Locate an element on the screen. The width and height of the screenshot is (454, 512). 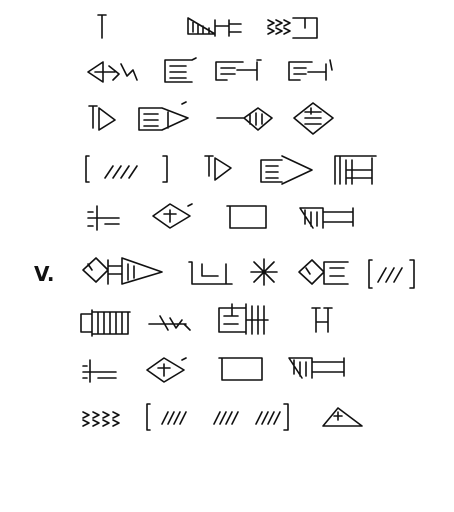
section-label: V. is located at coordinates (44, 274).